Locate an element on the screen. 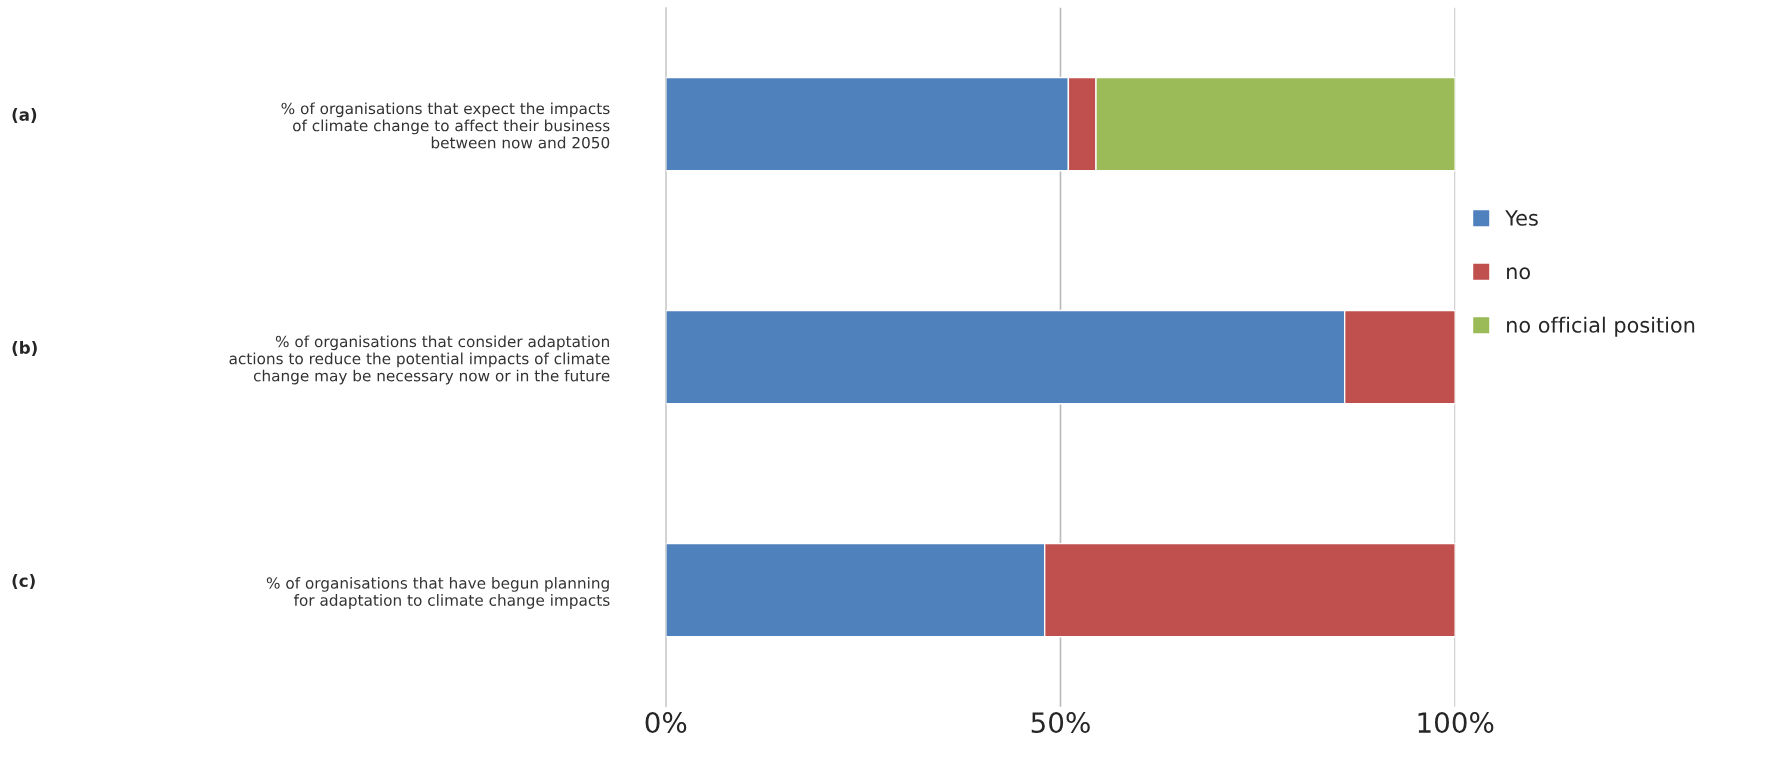 This screenshot has height=764, width=1766. y-tick-label: % of organisations that consider adaptation actions to reduce the potential impacts of climate change may be necessary now or in the future is located at coordinates (419, 360).